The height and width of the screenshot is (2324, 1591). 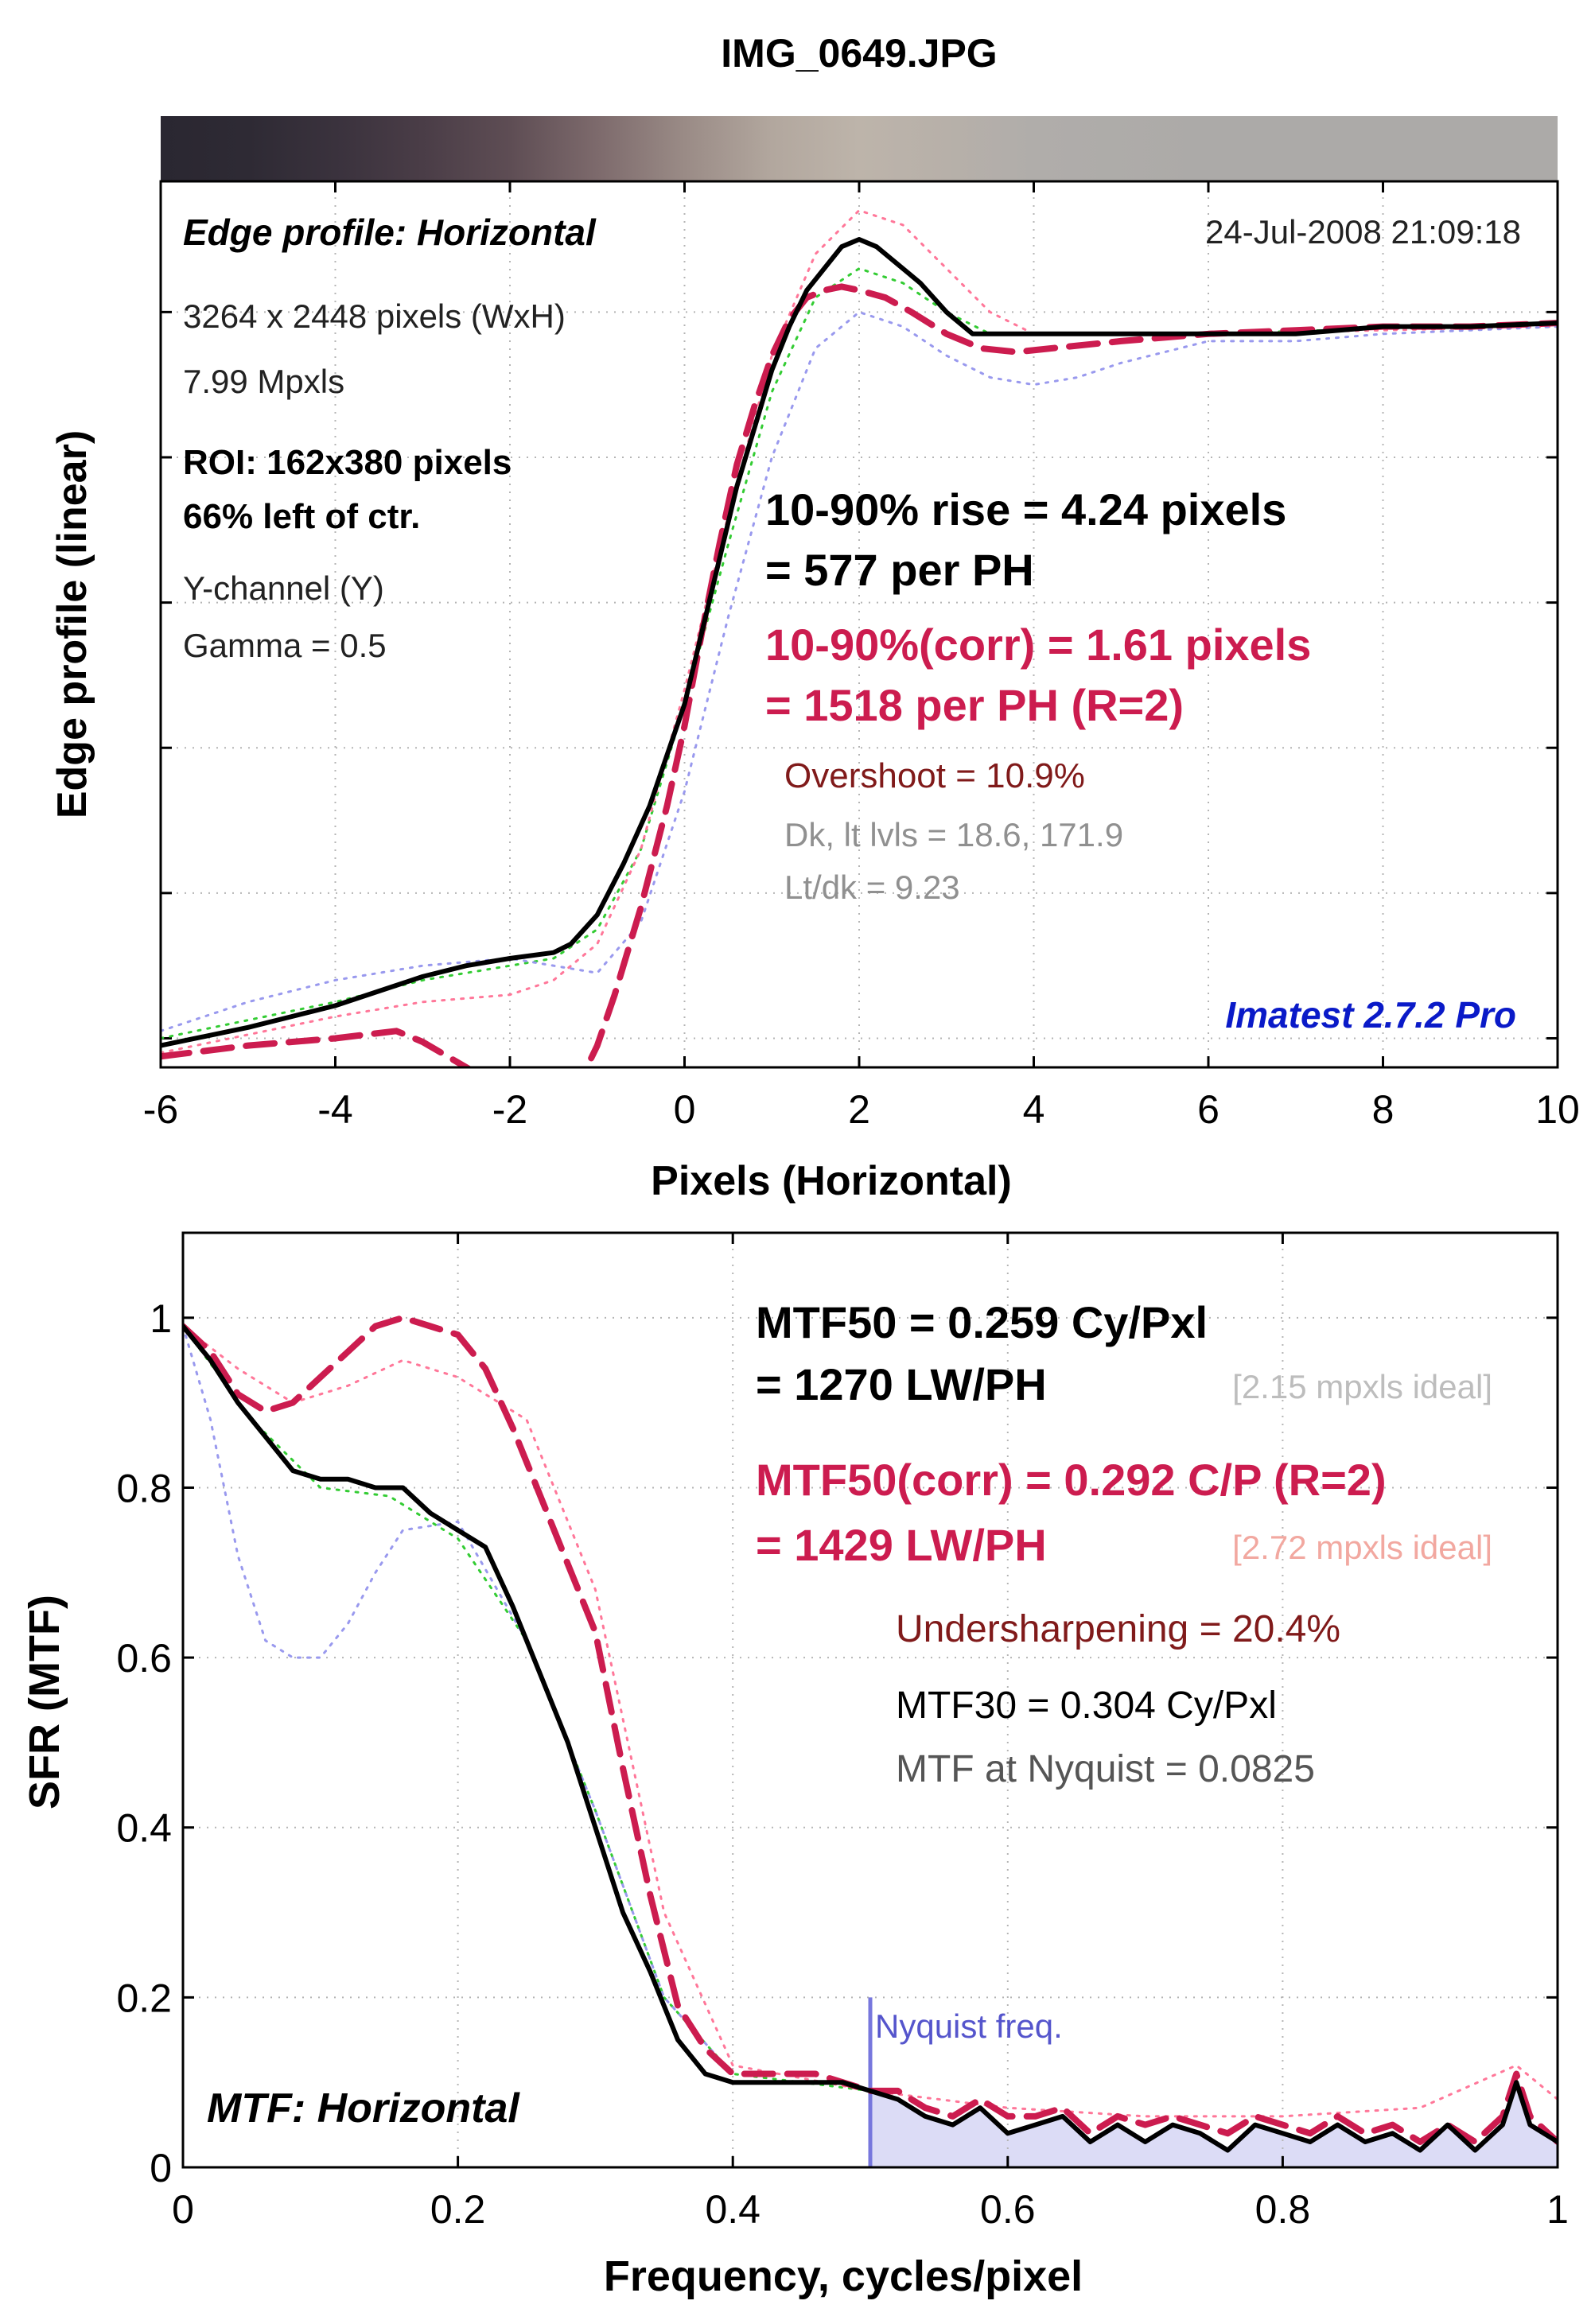 I want to click on mtf-x-axis-label: Frequency, cycles/pixel, so click(x=843, y=2276).